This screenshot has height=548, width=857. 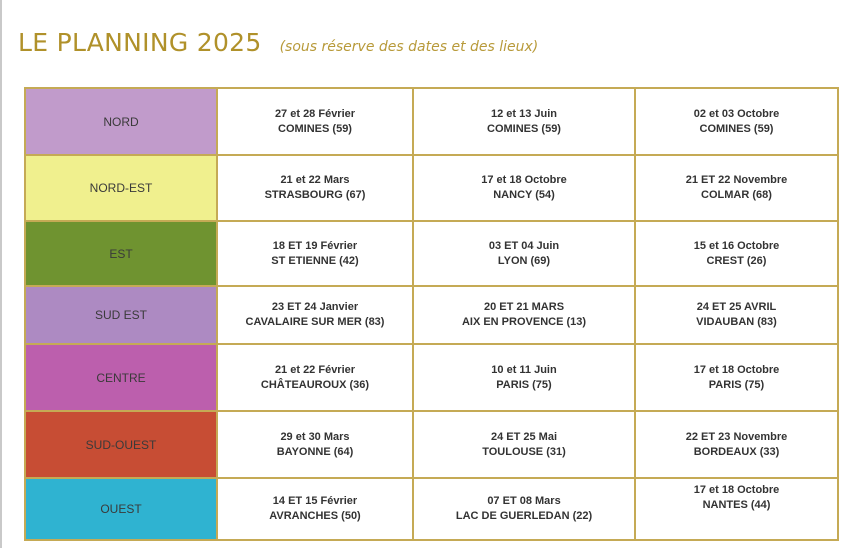 What do you see at coordinates (121, 188) in the screenshot?
I see `region-cell: NORD-EST` at bounding box center [121, 188].